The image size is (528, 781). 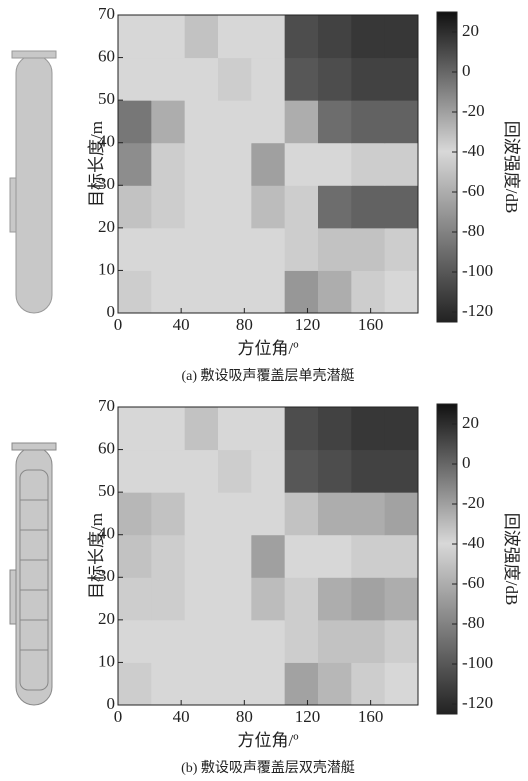 What do you see at coordinates (371, 324) in the screenshot?
I see `x-tick-label: 160` at bounding box center [371, 324].